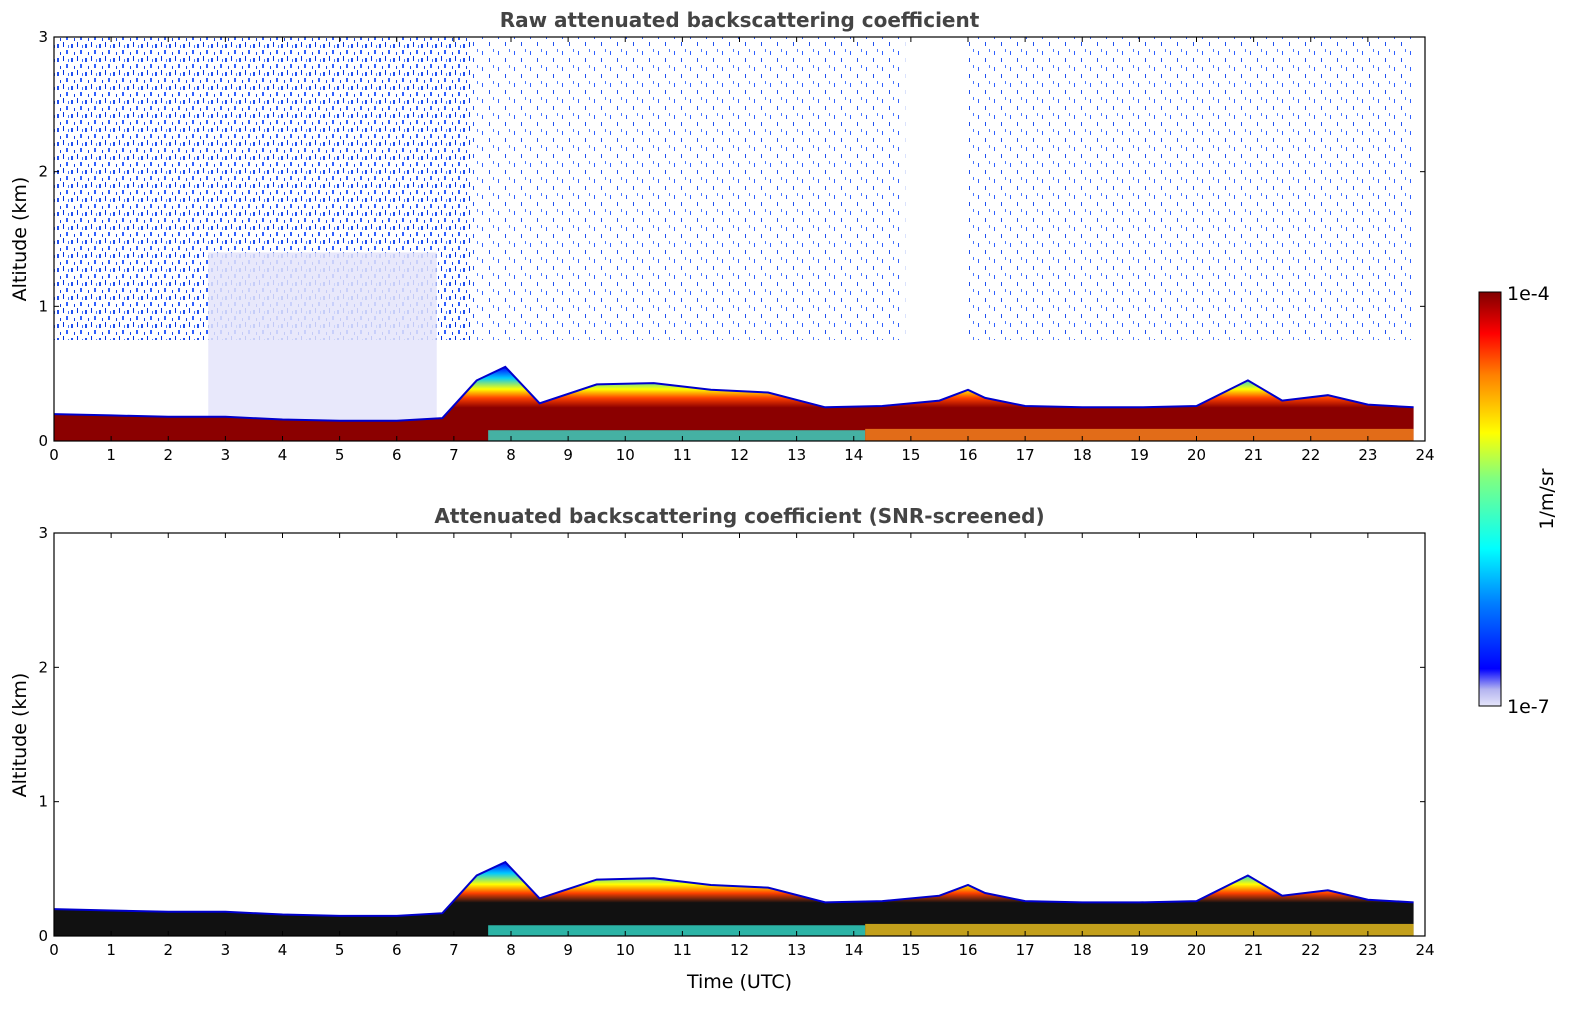 The width and height of the screenshot is (1595, 1020). I want to click on low-signal-region, so click(322, 336).